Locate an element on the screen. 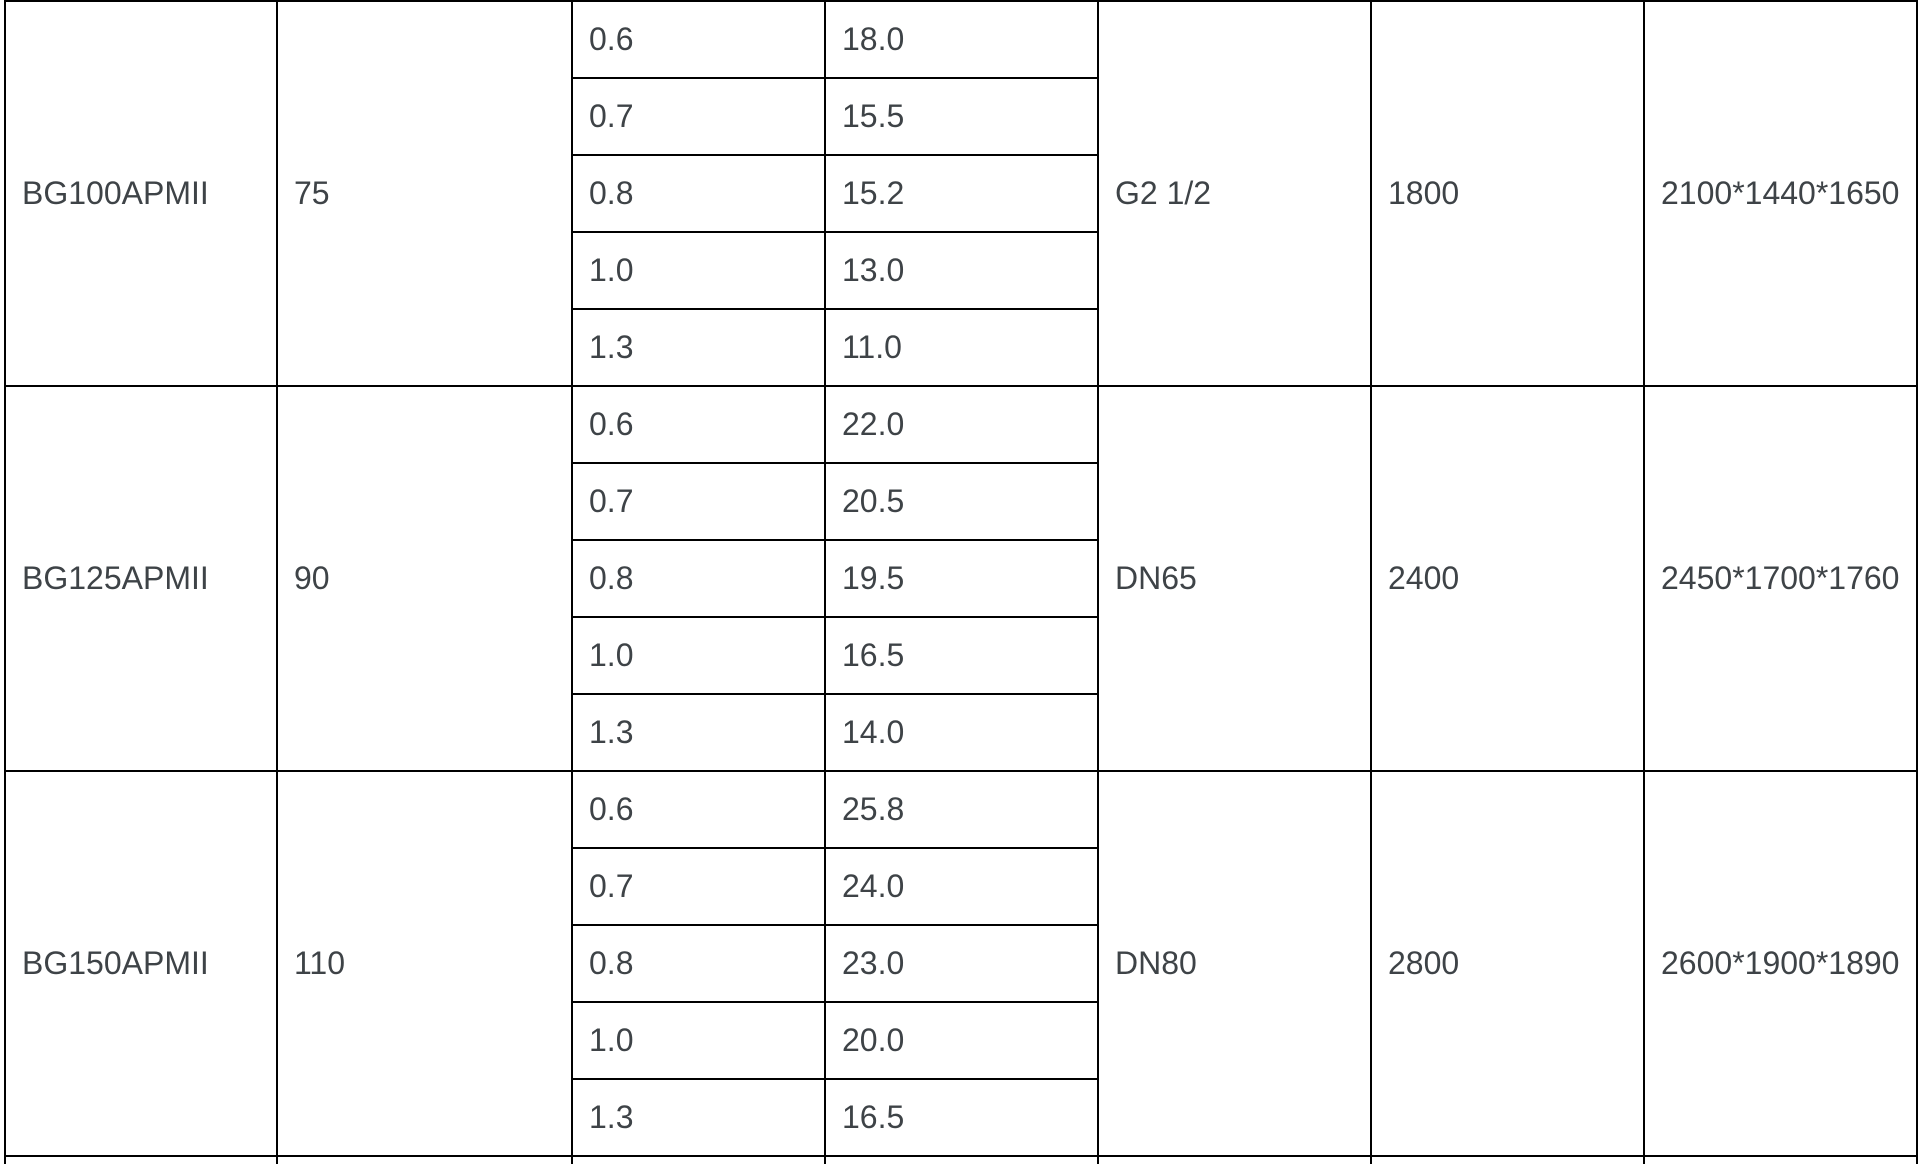 Image resolution: width=1920 pixels, height=1167 pixels. weight-cell: 1800 is located at coordinates (1507, 193).